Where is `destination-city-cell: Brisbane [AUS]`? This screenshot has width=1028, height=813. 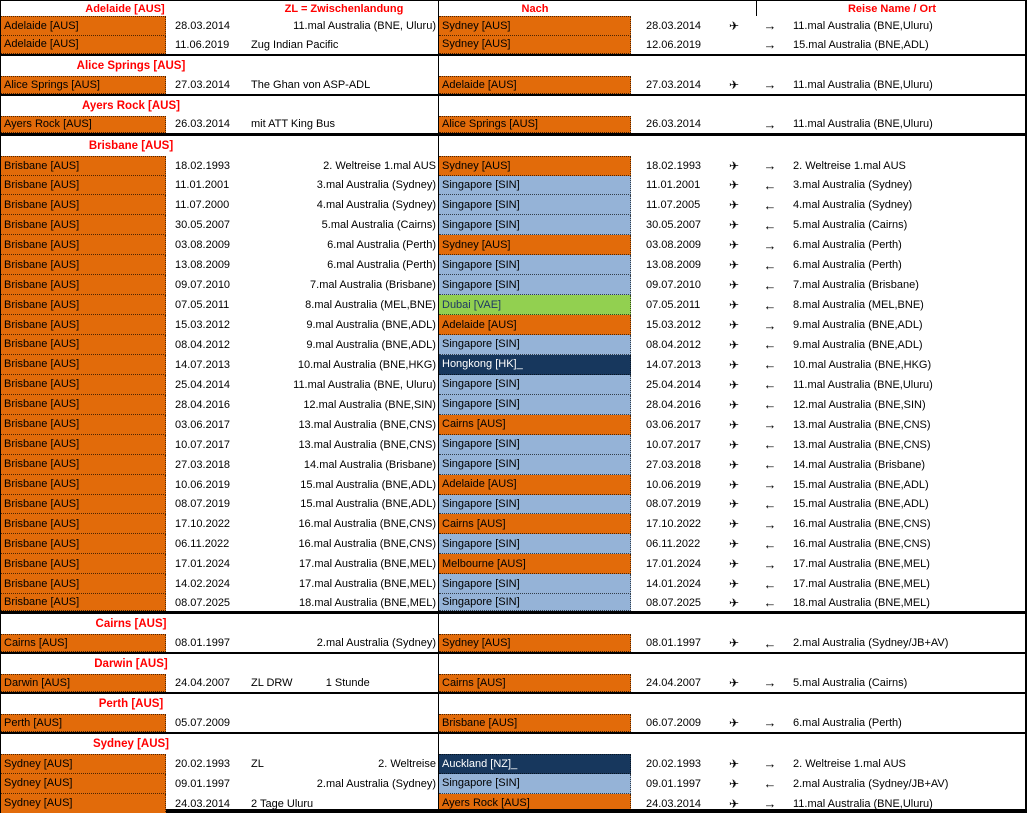 destination-city-cell: Brisbane [AUS] is located at coordinates (535, 722).